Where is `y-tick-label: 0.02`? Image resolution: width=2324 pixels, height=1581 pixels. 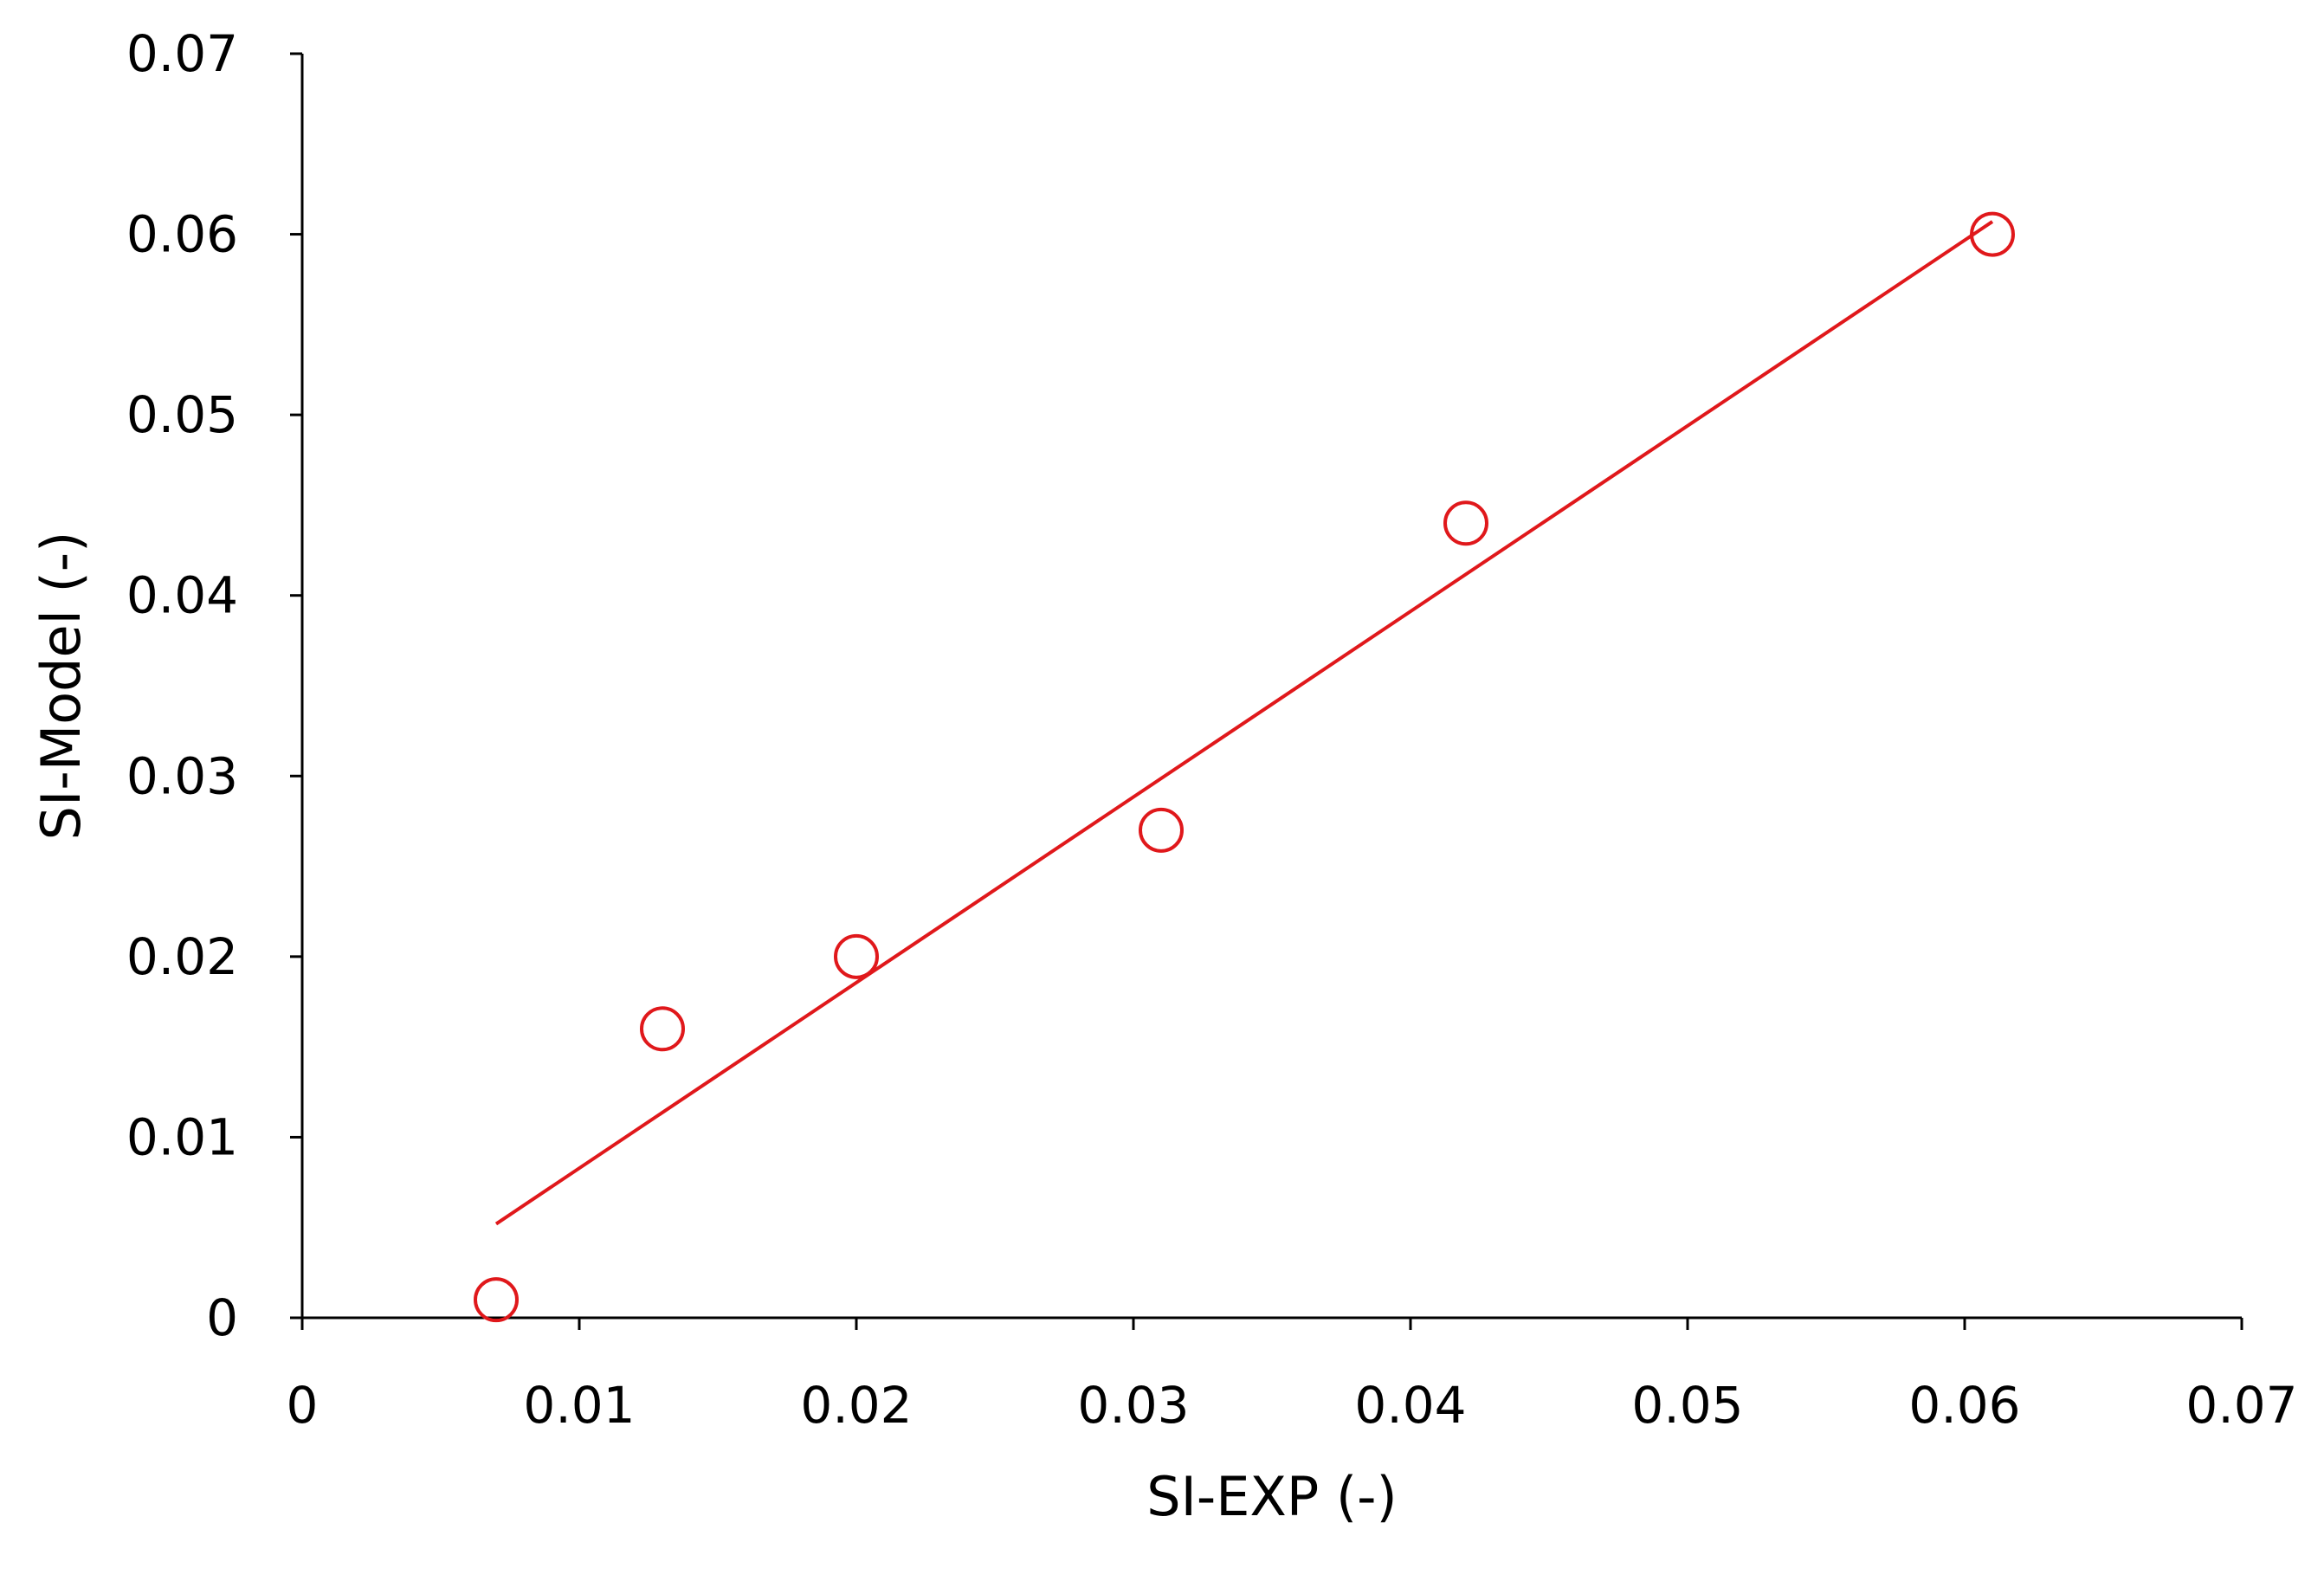 y-tick-label: 0.02 is located at coordinates (182, 956).